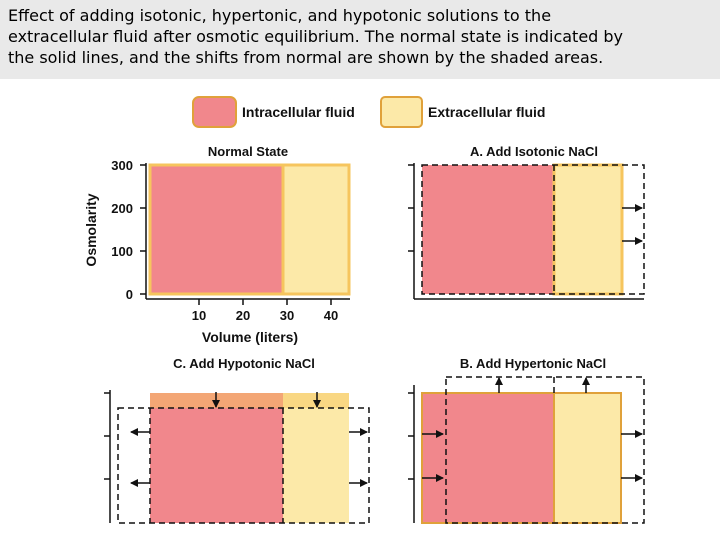 The width and height of the screenshot is (720, 540). I want to click on normal-state-outline, so click(249, 400).